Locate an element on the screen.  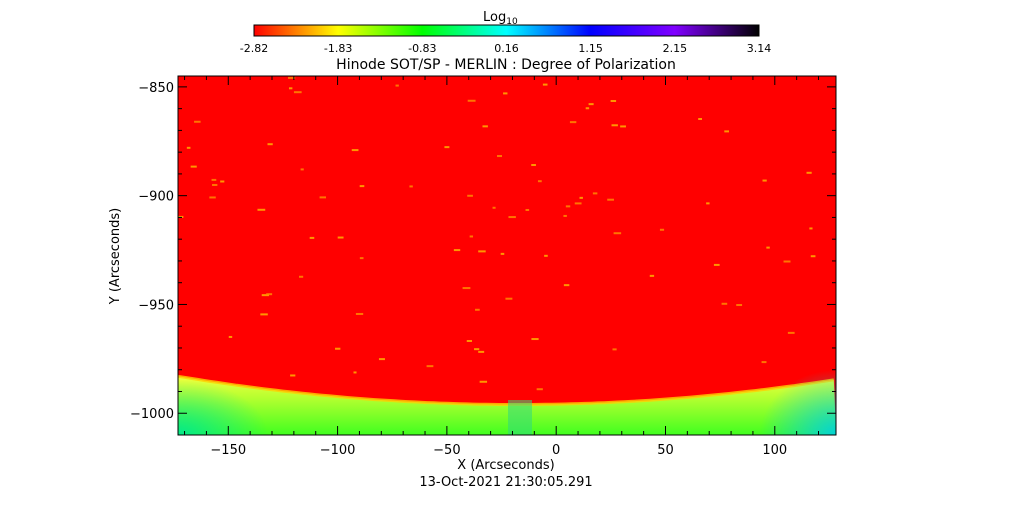
colorbar-tick-label: -1.83 is located at coordinates (338, 48).